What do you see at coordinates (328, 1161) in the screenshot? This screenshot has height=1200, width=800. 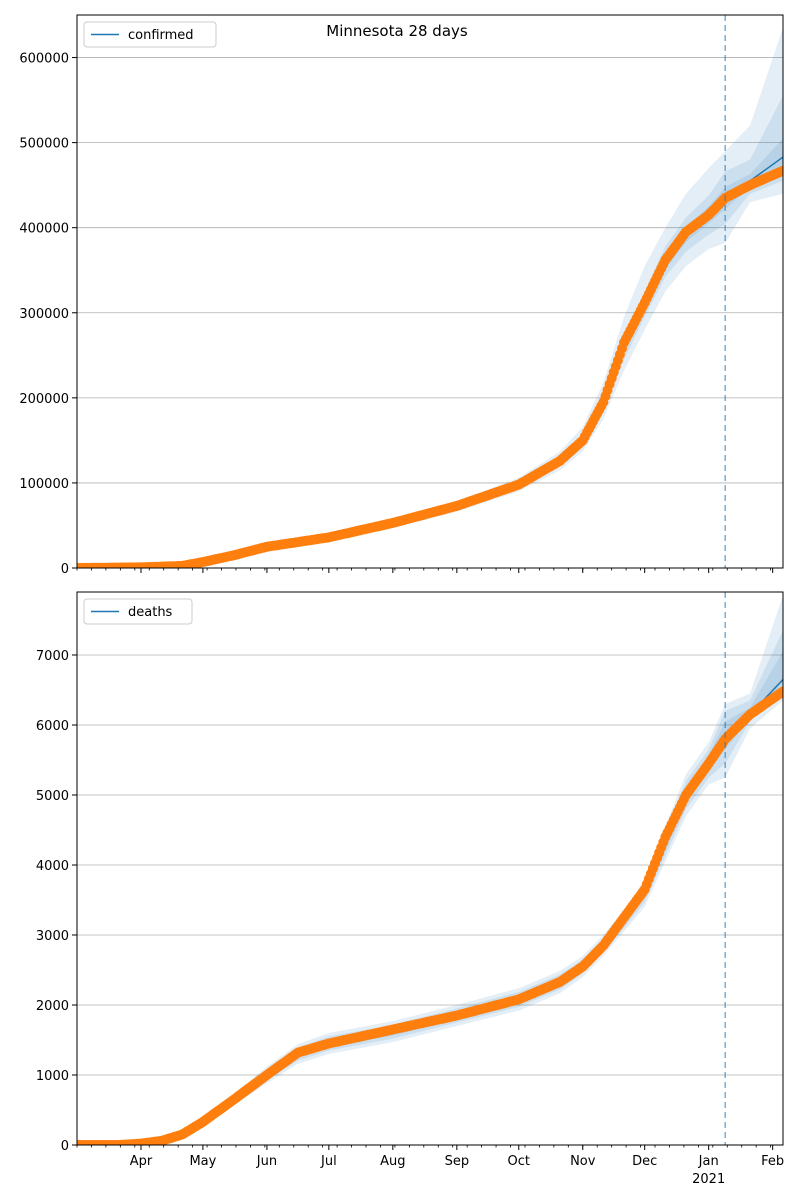 I see `x-tick-label: Jul` at bounding box center [328, 1161].